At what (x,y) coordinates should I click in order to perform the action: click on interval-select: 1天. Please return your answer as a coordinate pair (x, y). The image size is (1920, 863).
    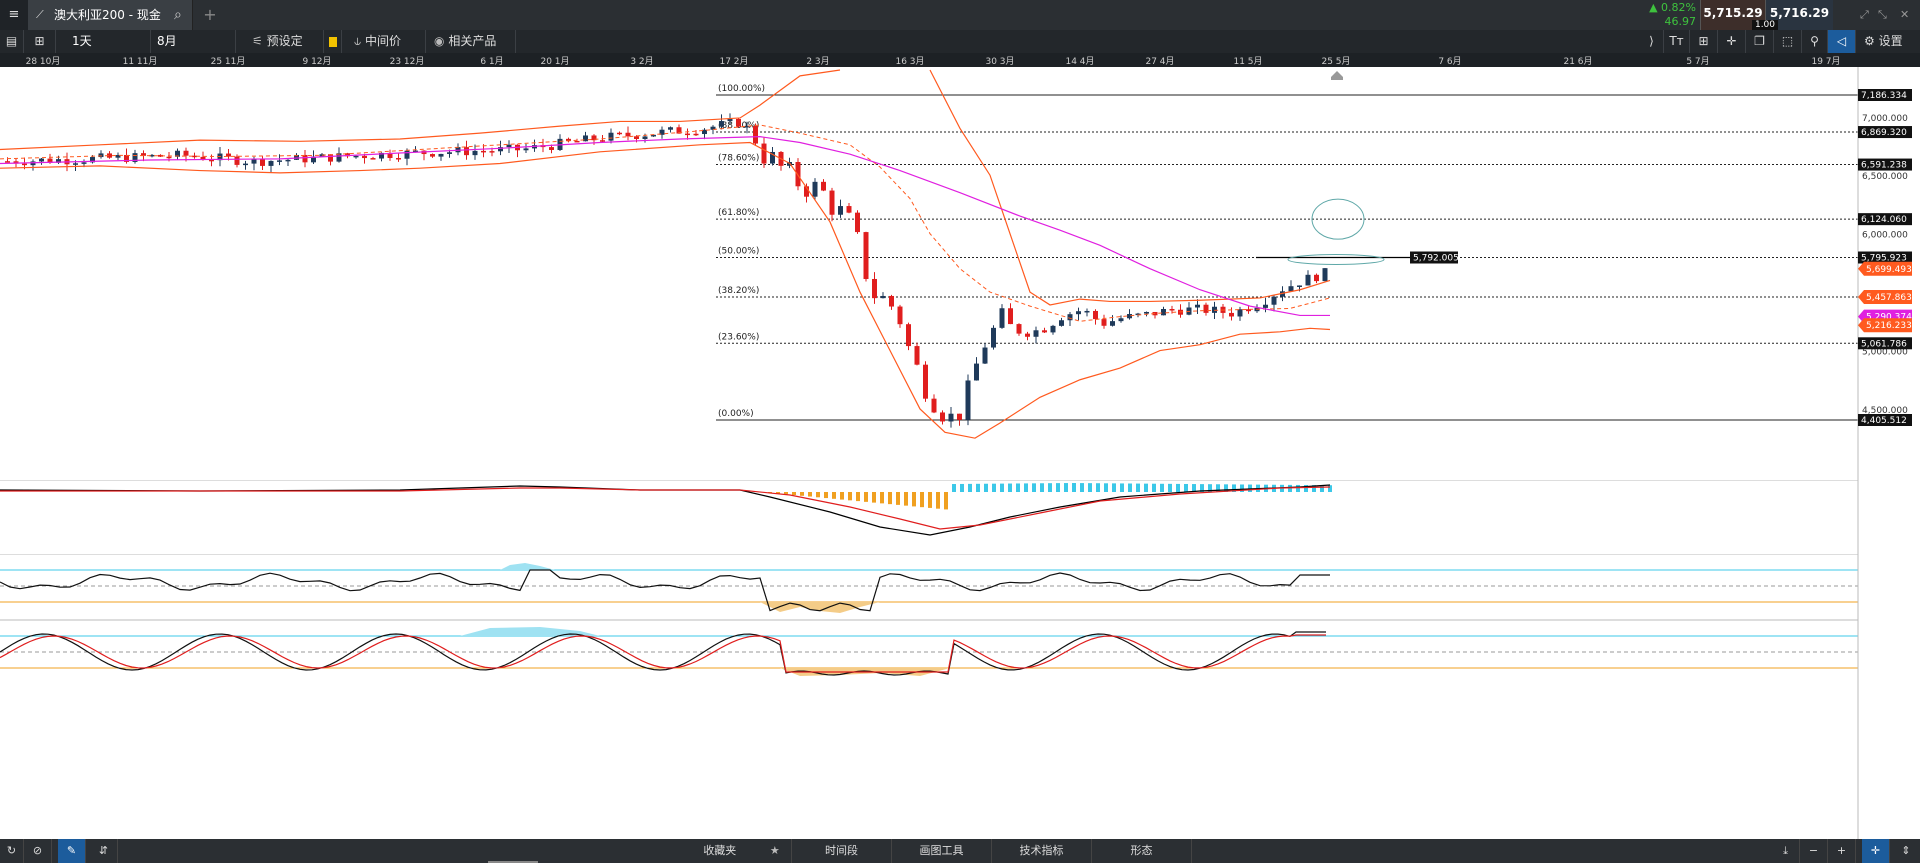
    Looking at the image, I should click on (108, 41).